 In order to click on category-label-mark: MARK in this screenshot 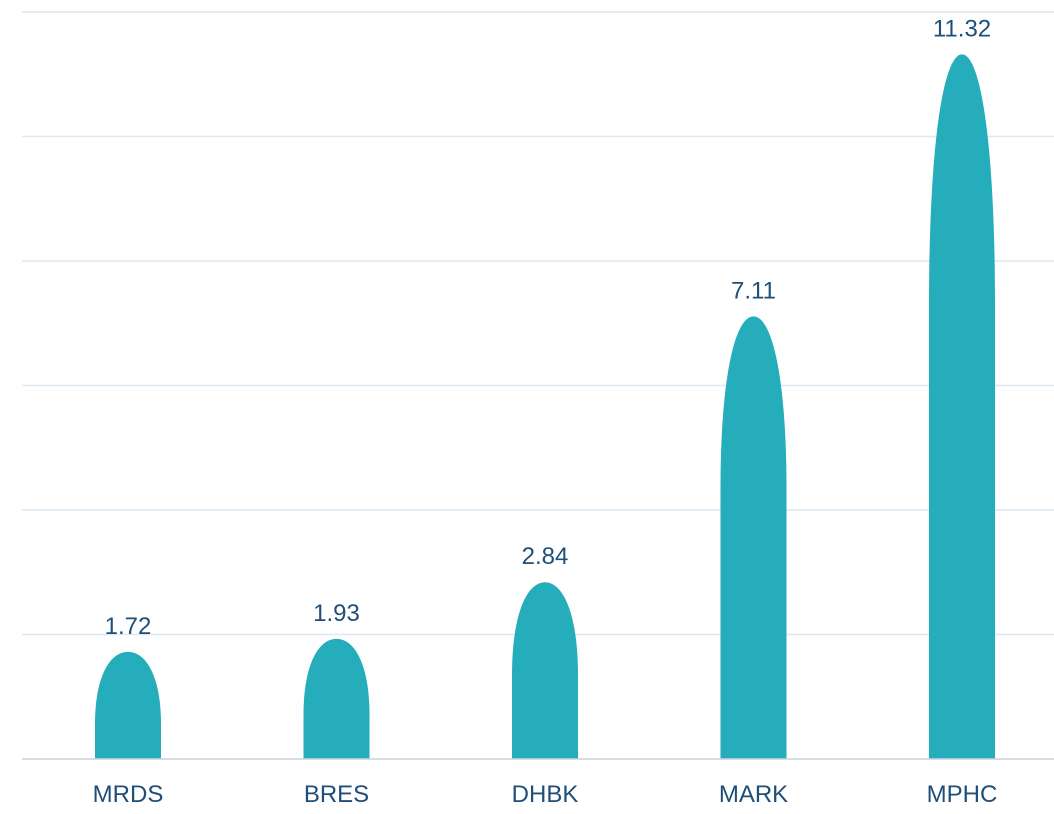, I will do `click(753, 794)`.